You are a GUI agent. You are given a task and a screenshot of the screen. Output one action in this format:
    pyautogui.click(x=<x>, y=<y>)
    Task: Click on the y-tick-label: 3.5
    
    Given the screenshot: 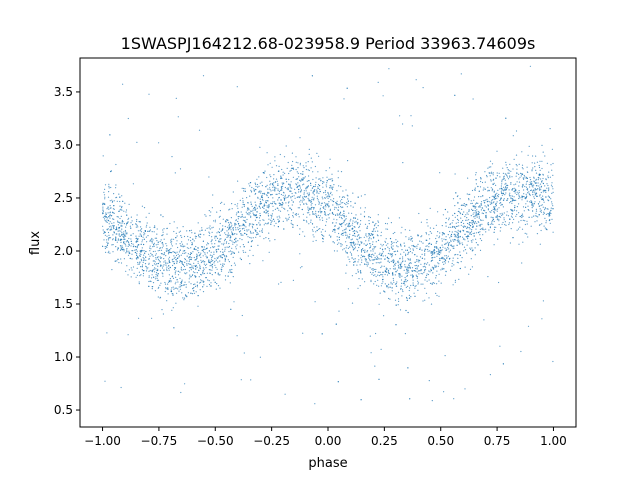 What is the action you would take?
    pyautogui.click(x=63, y=92)
    